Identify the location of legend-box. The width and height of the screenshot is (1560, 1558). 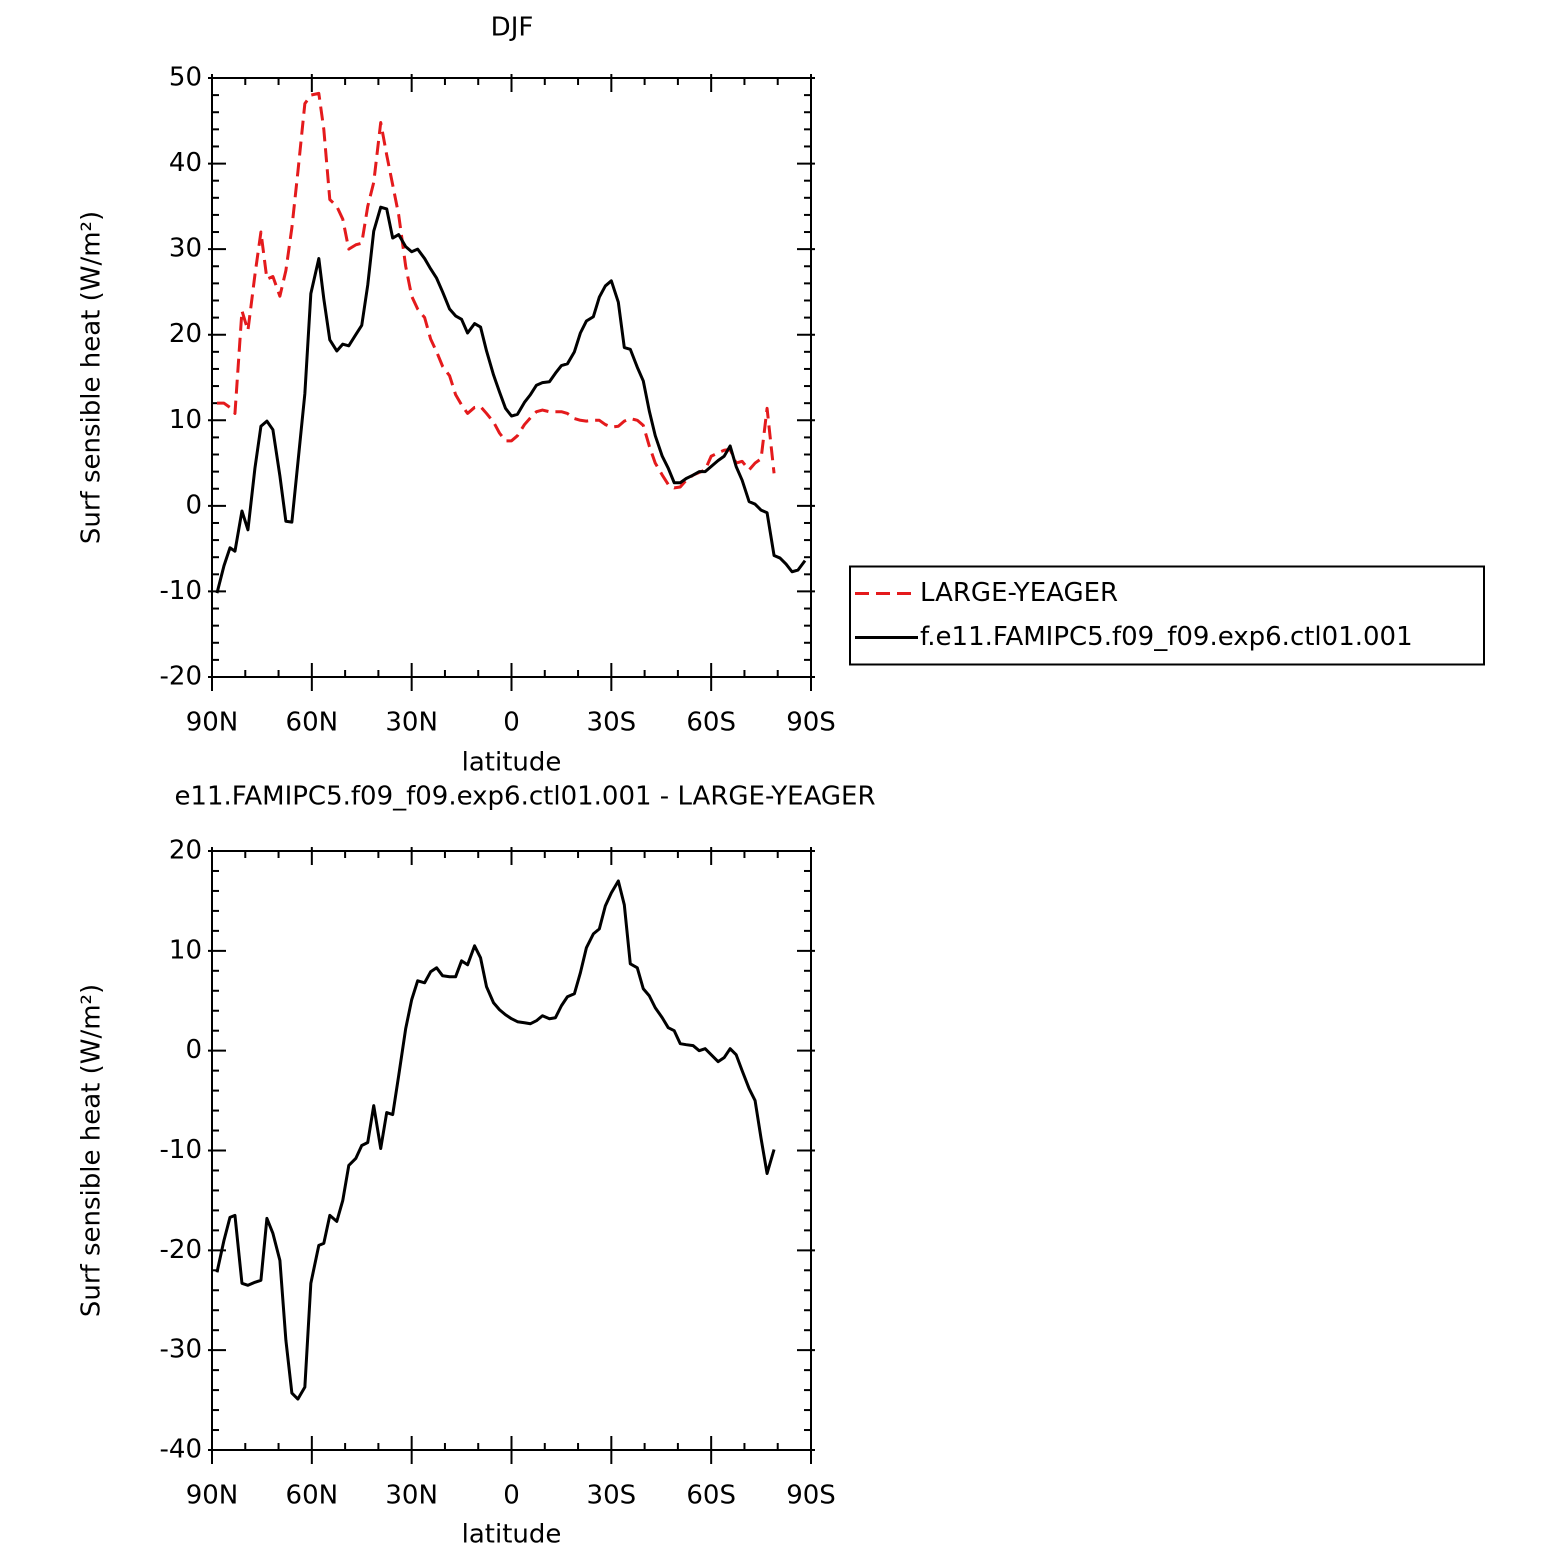
(1167, 615).